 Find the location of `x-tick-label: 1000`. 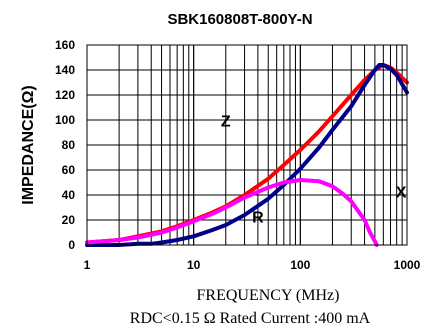

x-tick-label: 1000 is located at coordinates (407, 265).